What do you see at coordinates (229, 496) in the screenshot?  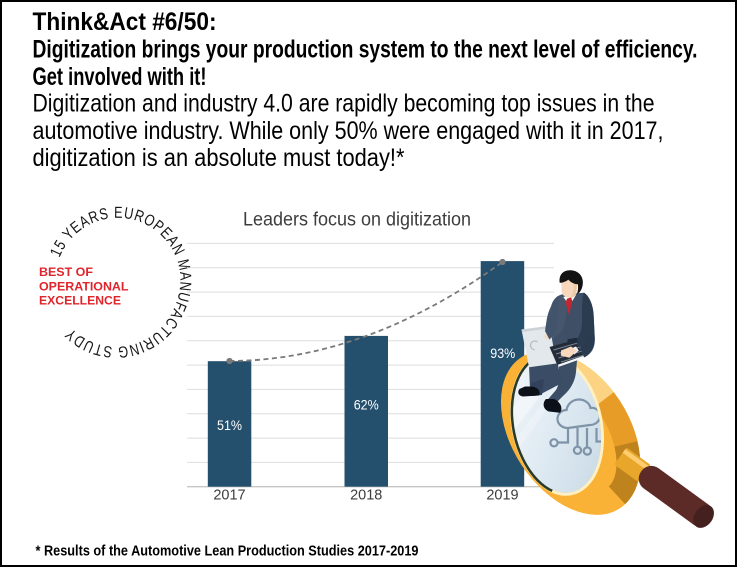 I see `svg-text: 2017` at bounding box center [229, 496].